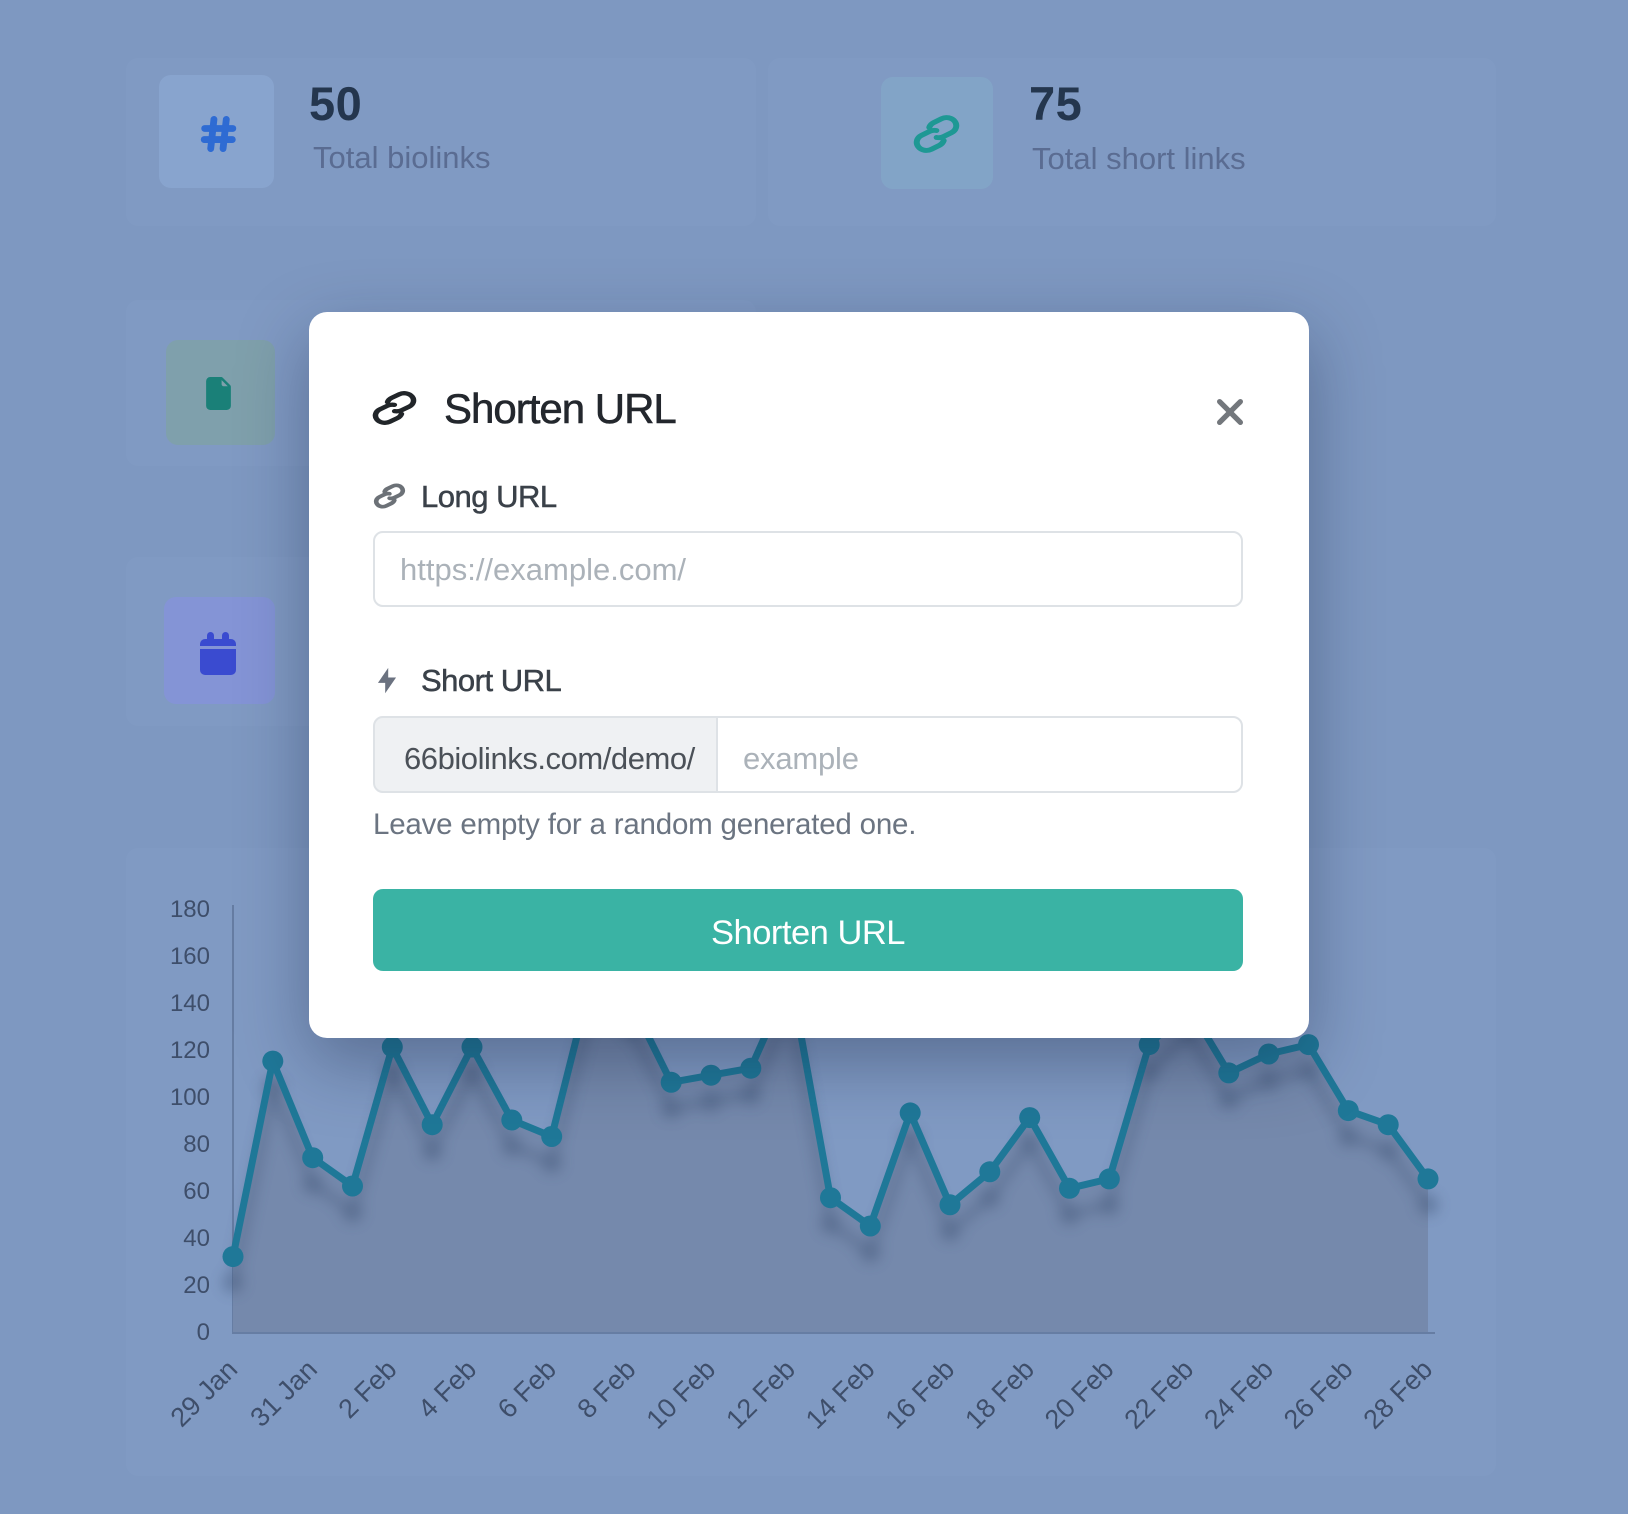 This screenshot has width=1628, height=1514. What do you see at coordinates (204, 1393) in the screenshot?
I see `svg-text: 29 Jan` at bounding box center [204, 1393].